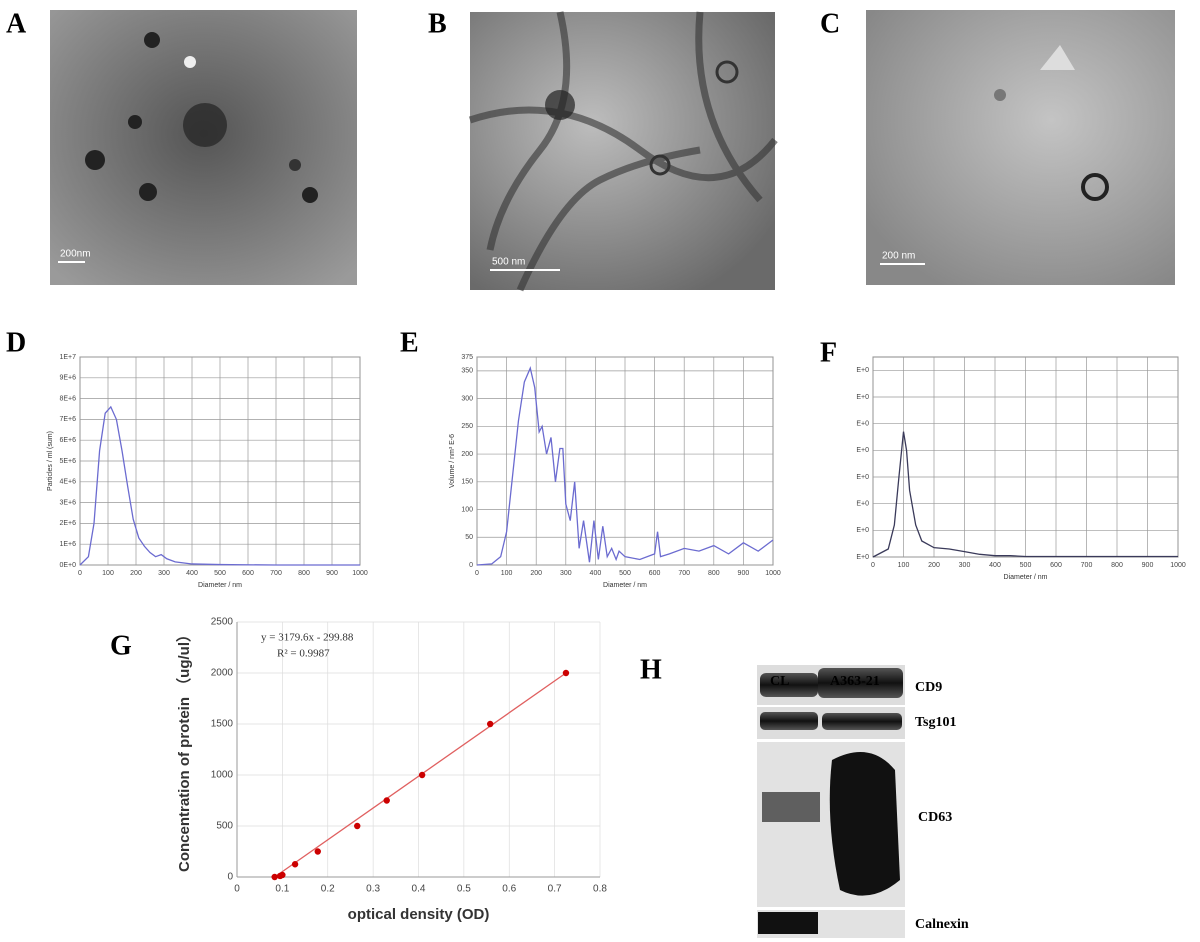 This screenshot has width=1200, height=942. I want to click on panel-letter: E, so click(409, 342).